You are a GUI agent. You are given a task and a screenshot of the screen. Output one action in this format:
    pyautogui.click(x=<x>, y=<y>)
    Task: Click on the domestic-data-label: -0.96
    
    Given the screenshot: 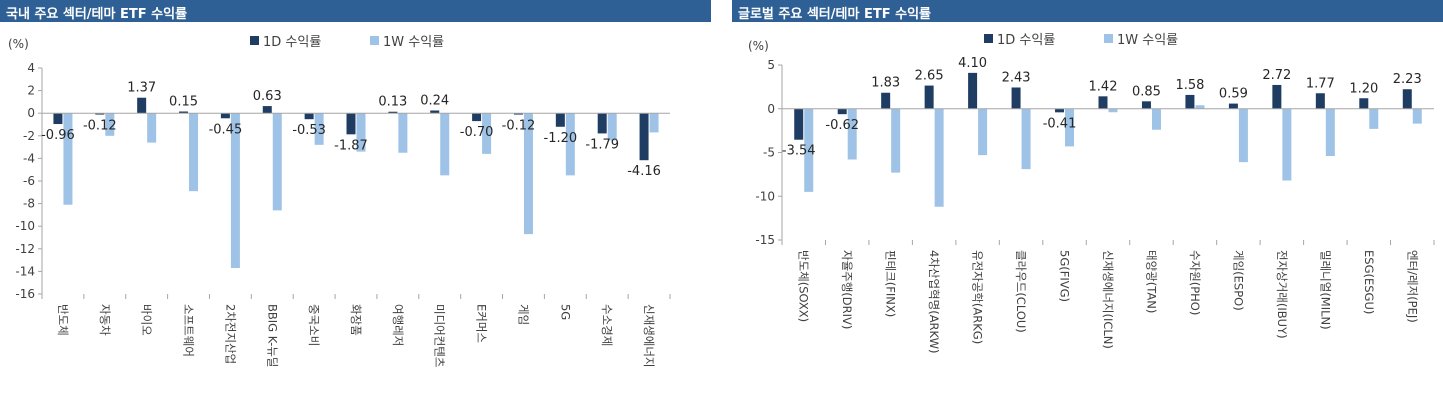 What is the action you would take?
    pyautogui.click(x=58, y=135)
    